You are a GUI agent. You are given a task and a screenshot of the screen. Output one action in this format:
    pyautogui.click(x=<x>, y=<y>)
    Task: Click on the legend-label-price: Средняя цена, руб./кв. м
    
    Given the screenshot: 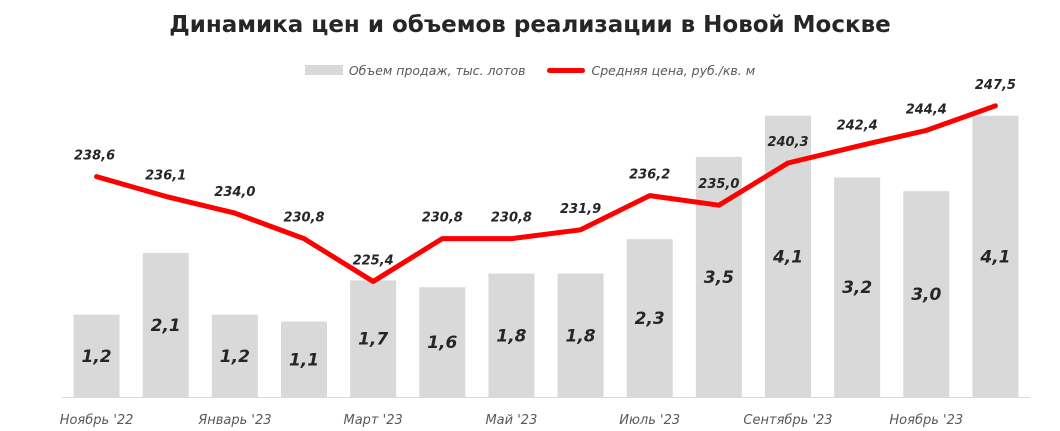 What is the action you would take?
    pyautogui.click(x=673, y=70)
    